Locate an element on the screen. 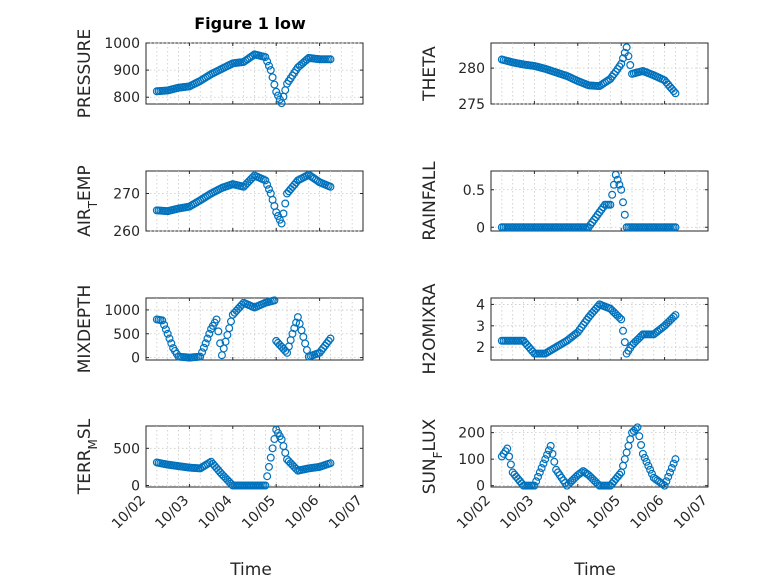 This screenshot has width=778, height=583. x-tick-label: 10/05 is located at coordinates (259, 513).